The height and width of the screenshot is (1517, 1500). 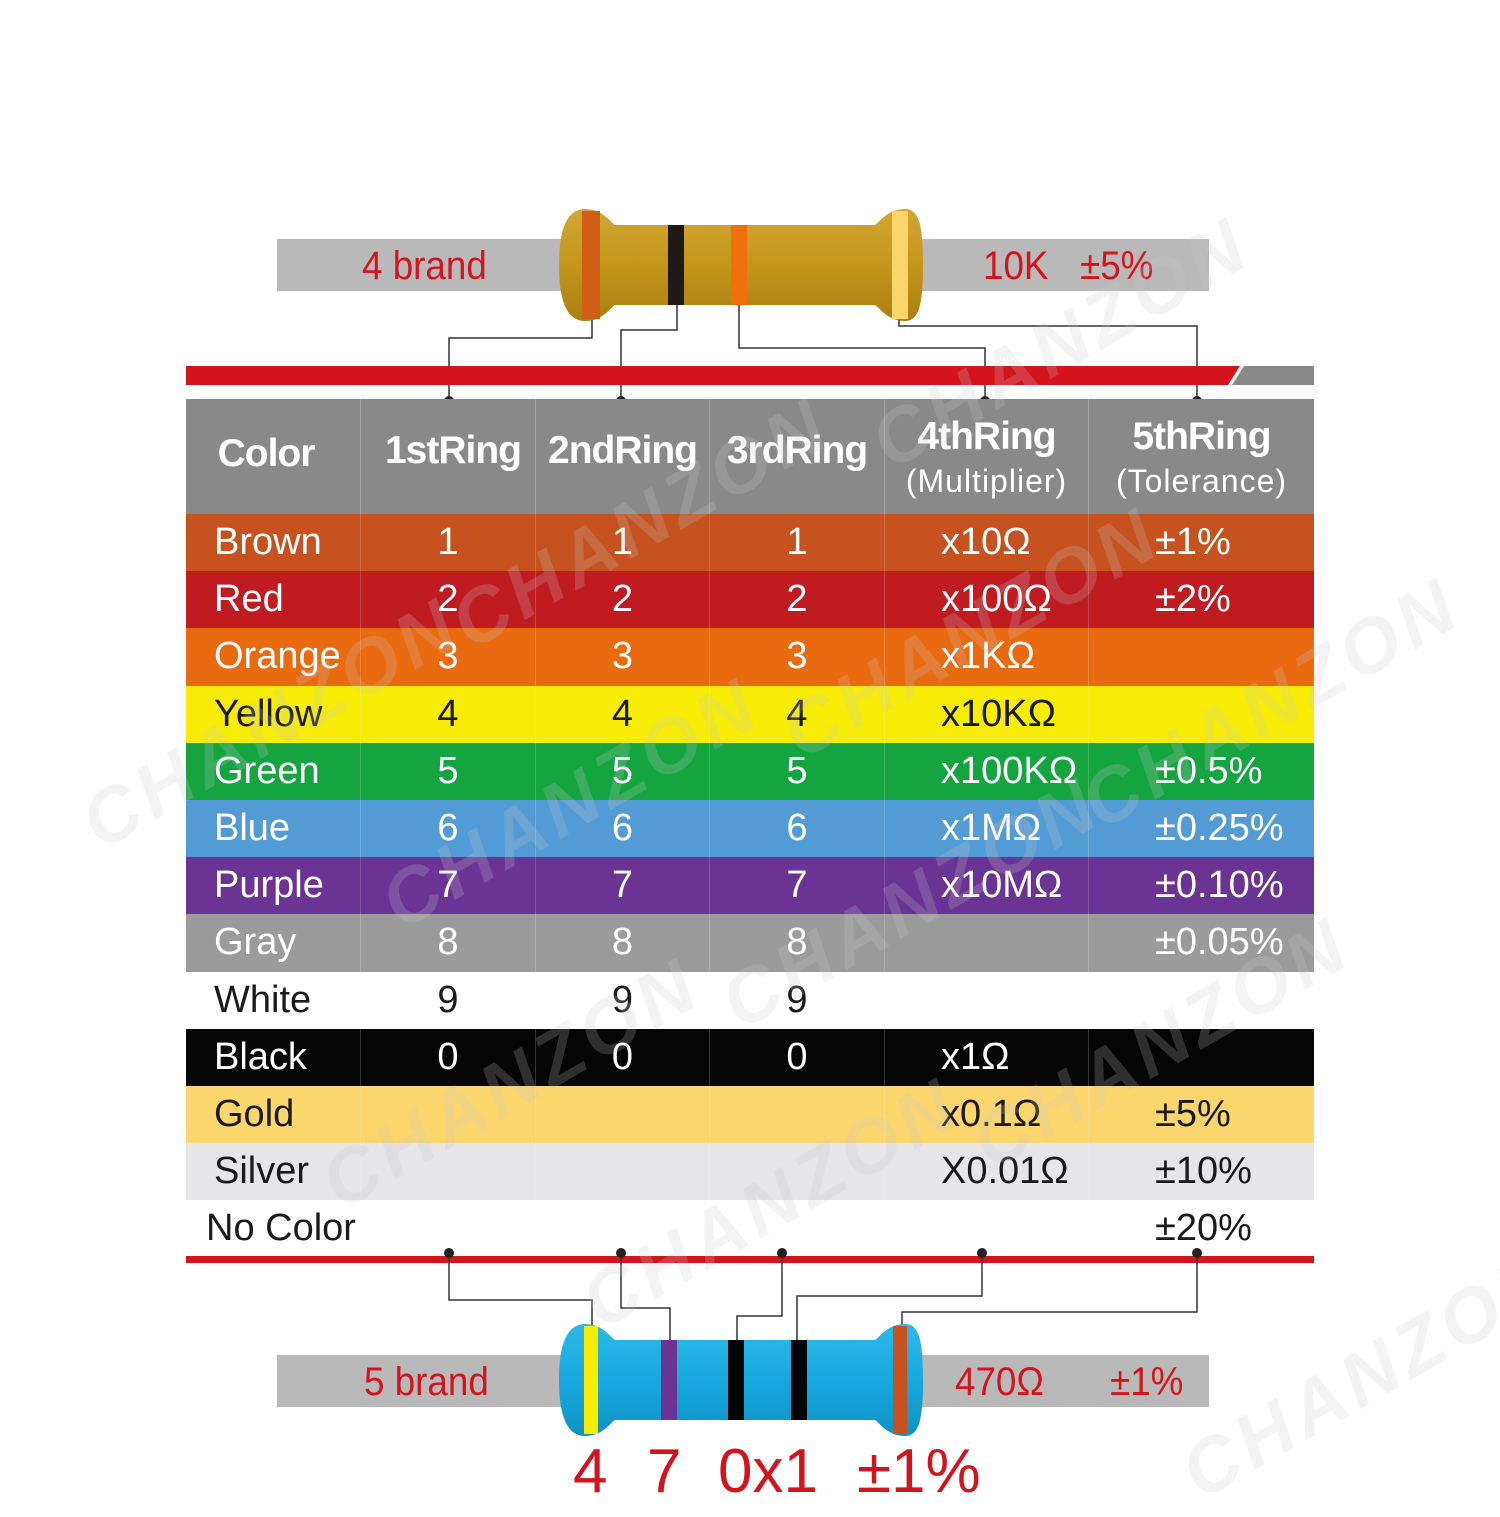 What do you see at coordinates (986, 481) in the screenshot?
I see `header-sublabel: (Multiplier)` at bounding box center [986, 481].